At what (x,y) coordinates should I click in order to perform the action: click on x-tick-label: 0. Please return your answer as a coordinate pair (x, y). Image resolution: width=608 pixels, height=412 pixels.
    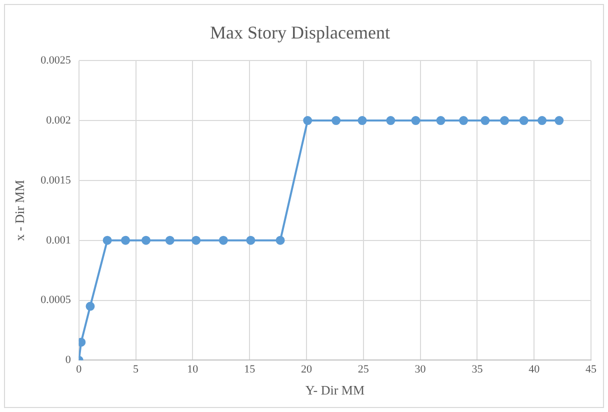
    Looking at the image, I should click on (79, 370).